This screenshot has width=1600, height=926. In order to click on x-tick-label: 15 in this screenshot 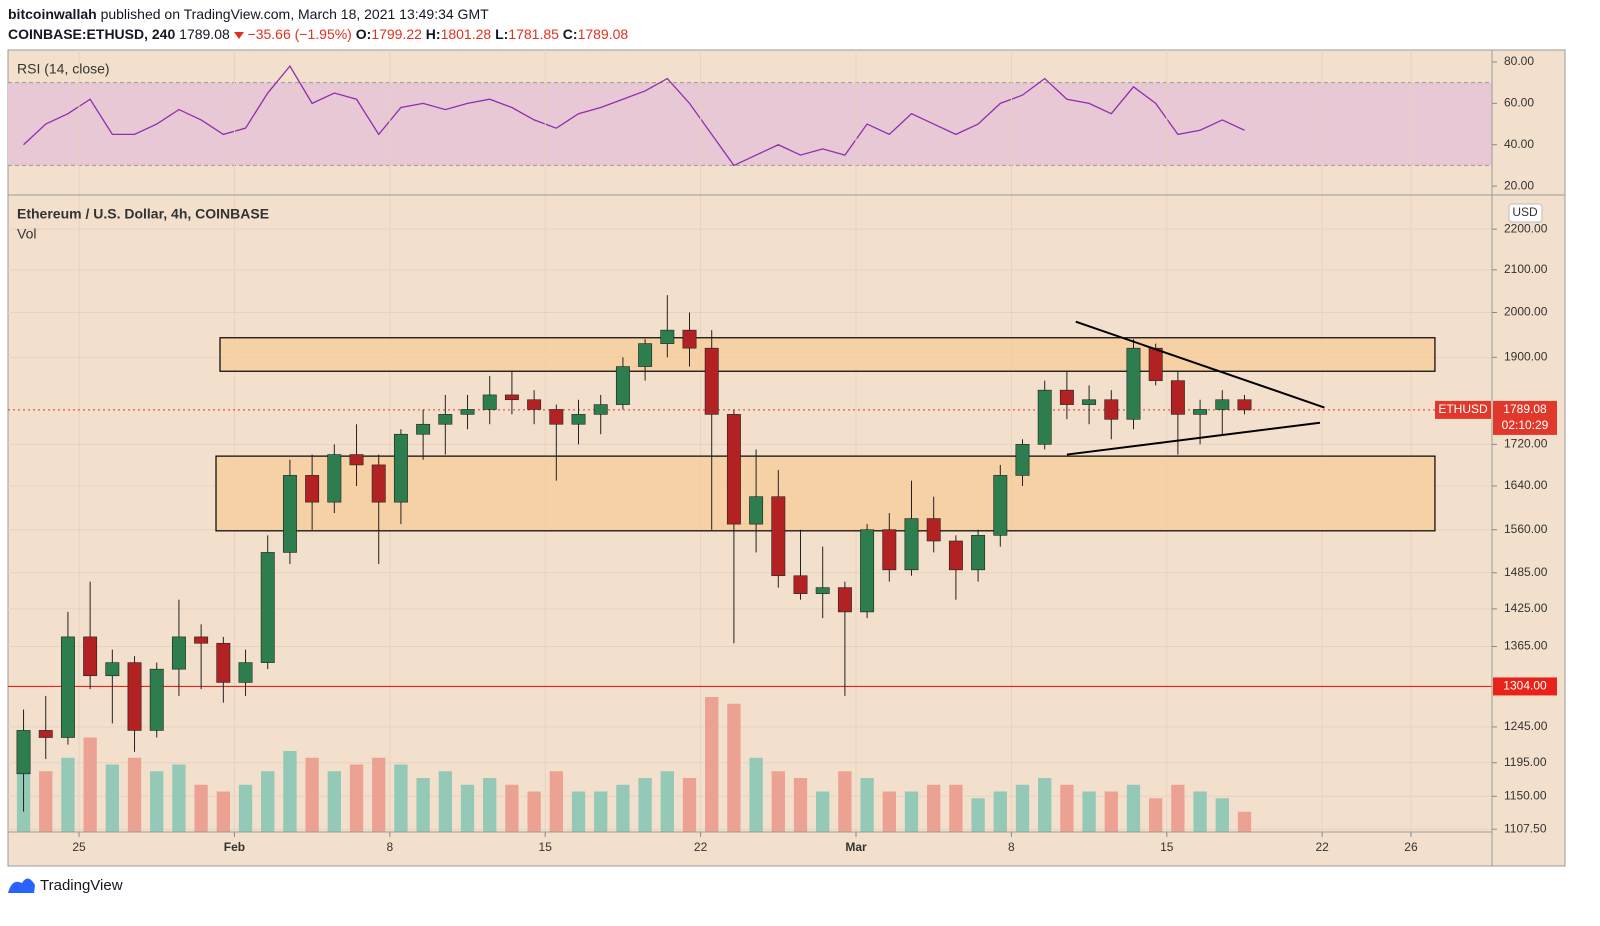, I will do `click(546, 847)`.